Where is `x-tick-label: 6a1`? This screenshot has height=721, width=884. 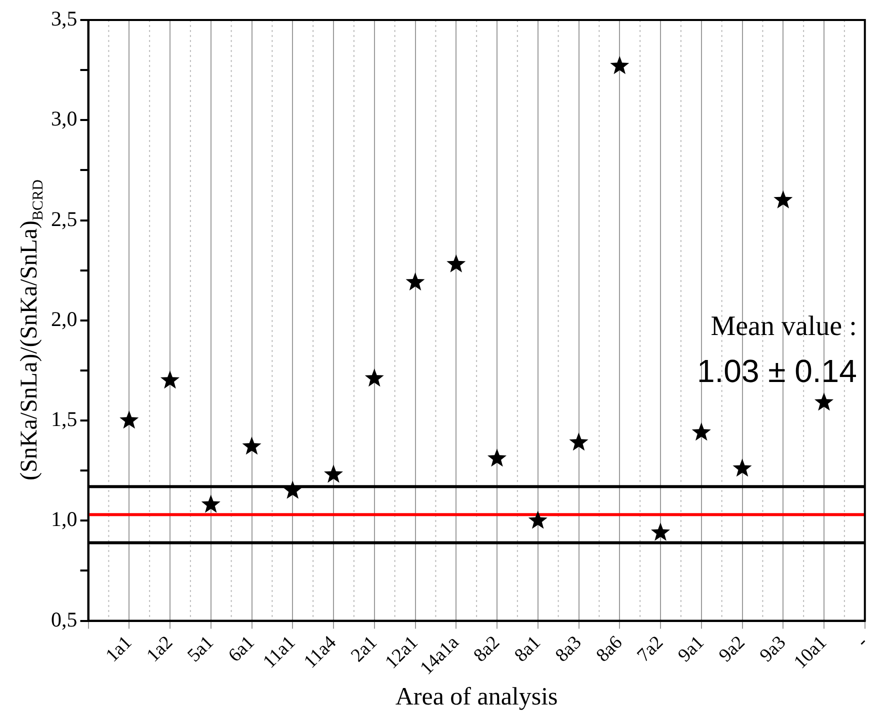
x-tick-label: 6a1 is located at coordinates (241, 649).